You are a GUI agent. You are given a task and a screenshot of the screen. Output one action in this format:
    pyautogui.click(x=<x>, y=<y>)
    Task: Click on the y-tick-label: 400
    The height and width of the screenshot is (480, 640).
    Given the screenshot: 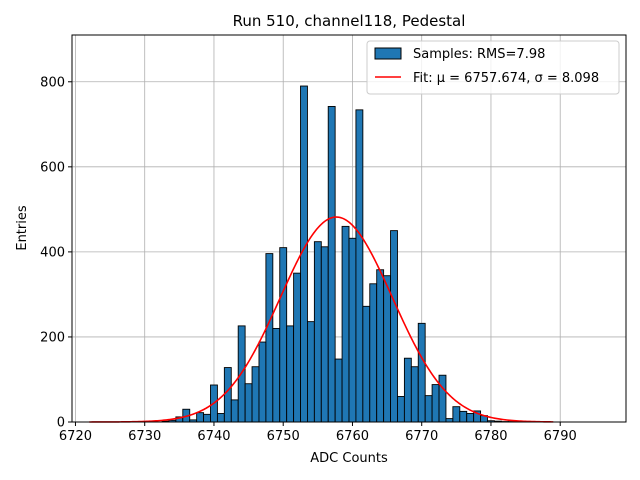 What is the action you would take?
    pyautogui.click(x=52, y=252)
    